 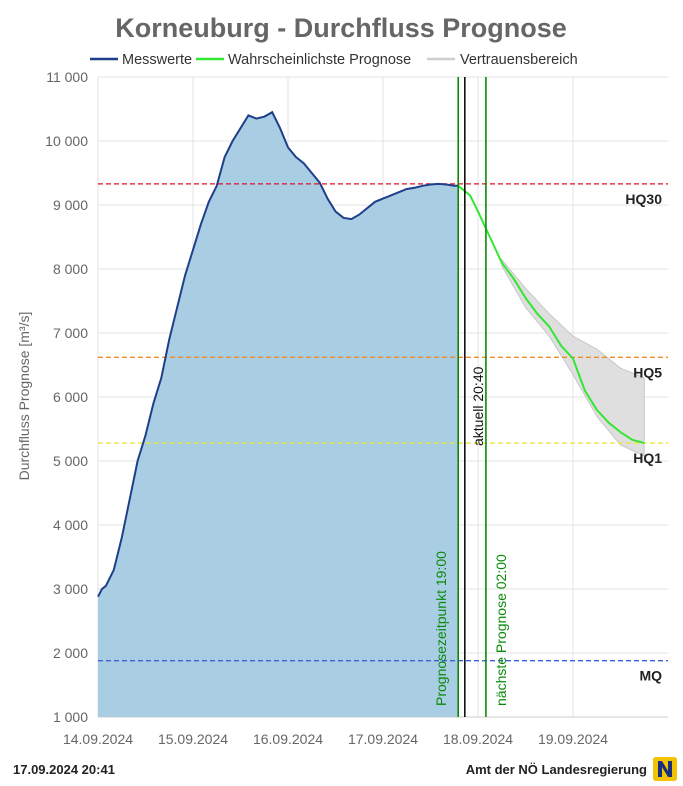 What do you see at coordinates (319, 60) in the screenshot?
I see `legend-label: Wahrscheinlichste Prognose` at bounding box center [319, 60].